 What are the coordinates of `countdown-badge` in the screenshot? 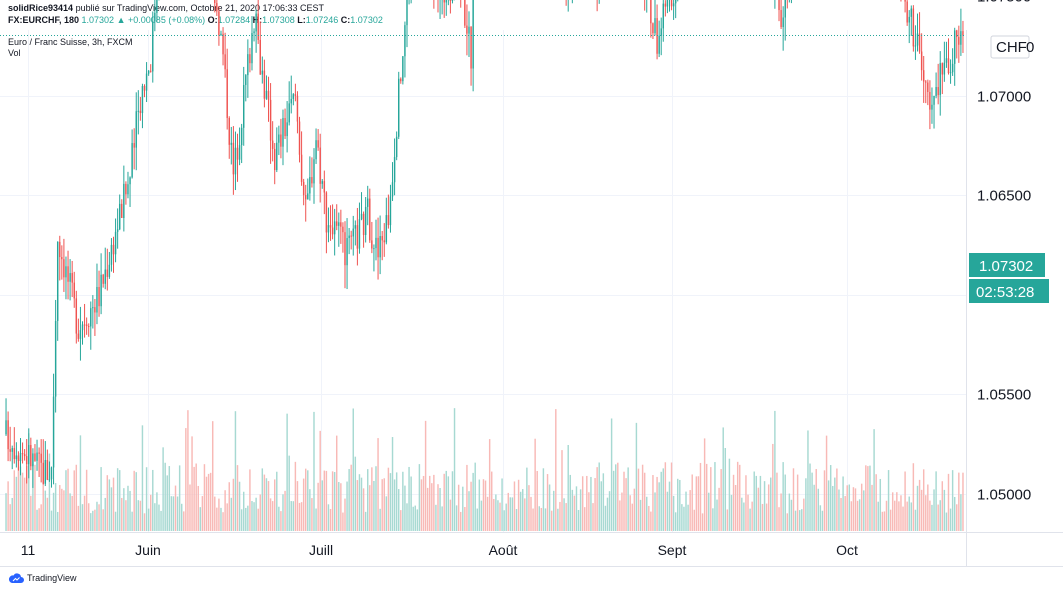 It's located at (1009, 291).